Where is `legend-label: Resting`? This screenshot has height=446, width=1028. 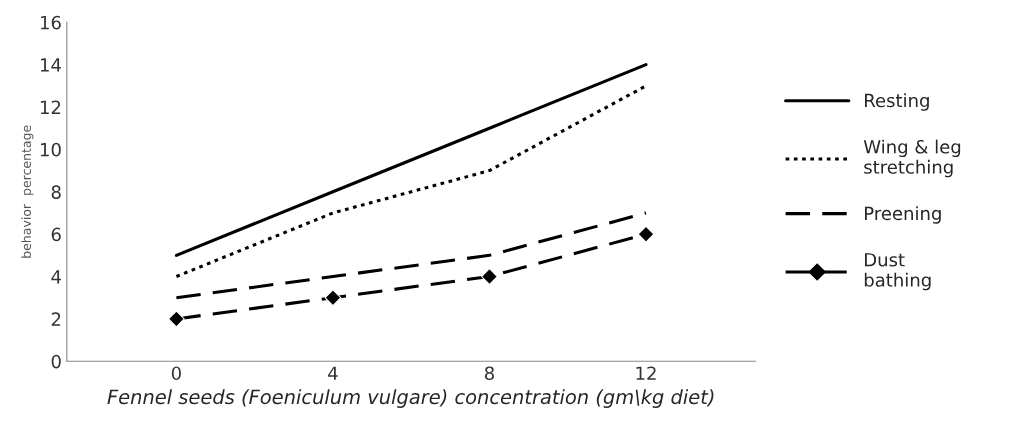 legend-label: Resting is located at coordinates (897, 102).